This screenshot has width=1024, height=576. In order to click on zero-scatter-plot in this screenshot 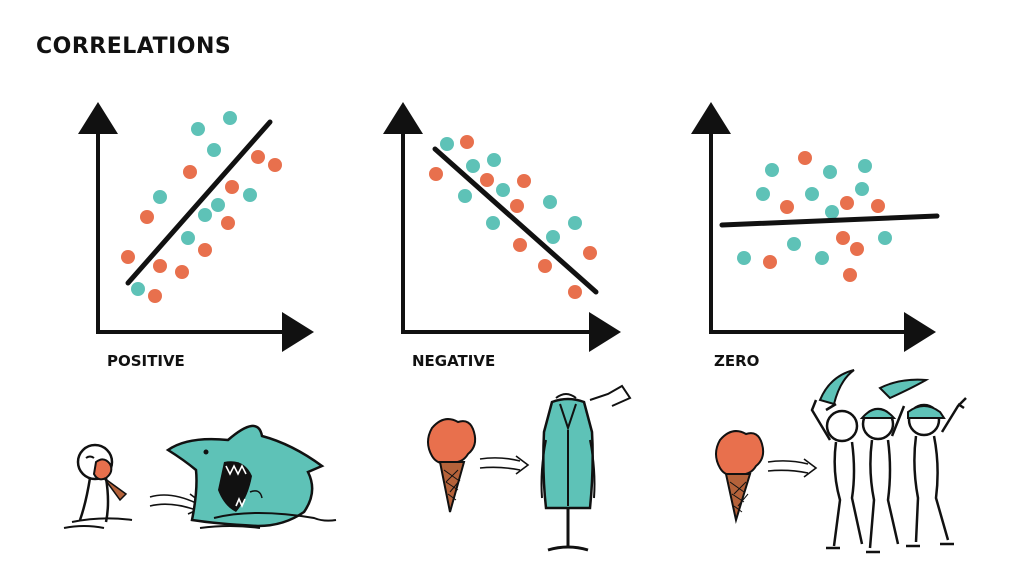, I will do `click(815, 227)`.